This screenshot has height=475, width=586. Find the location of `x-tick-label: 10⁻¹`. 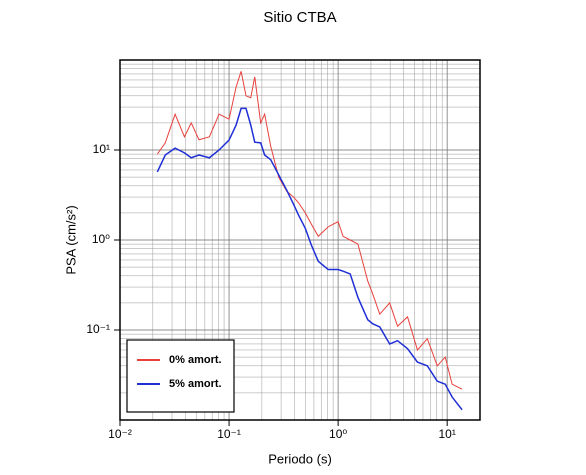

x-tick-label: 10⁻¹ is located at coordinates (229, 434).